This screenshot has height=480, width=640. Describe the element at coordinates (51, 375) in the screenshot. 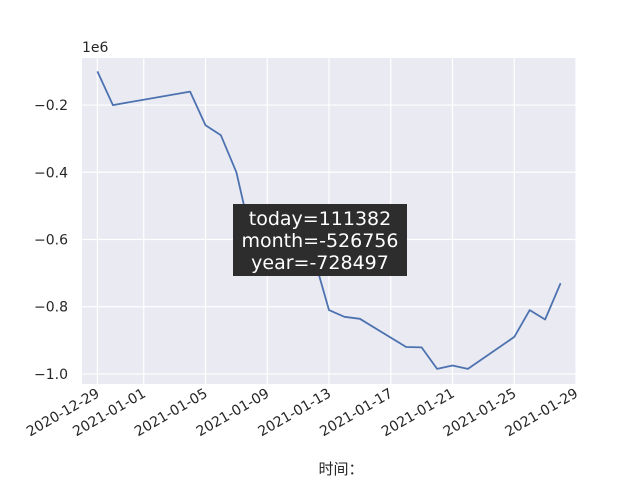

I see `y-tick-label: −1.0` at that location.